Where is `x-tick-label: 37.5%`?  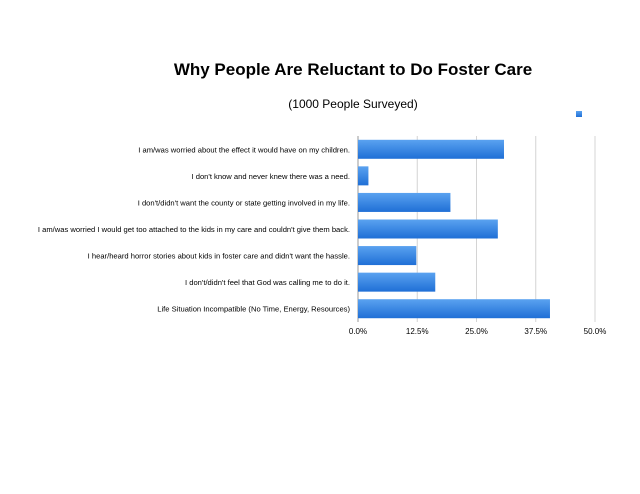 x-tick-label: 37.5% is located at coordinates (535, 331).